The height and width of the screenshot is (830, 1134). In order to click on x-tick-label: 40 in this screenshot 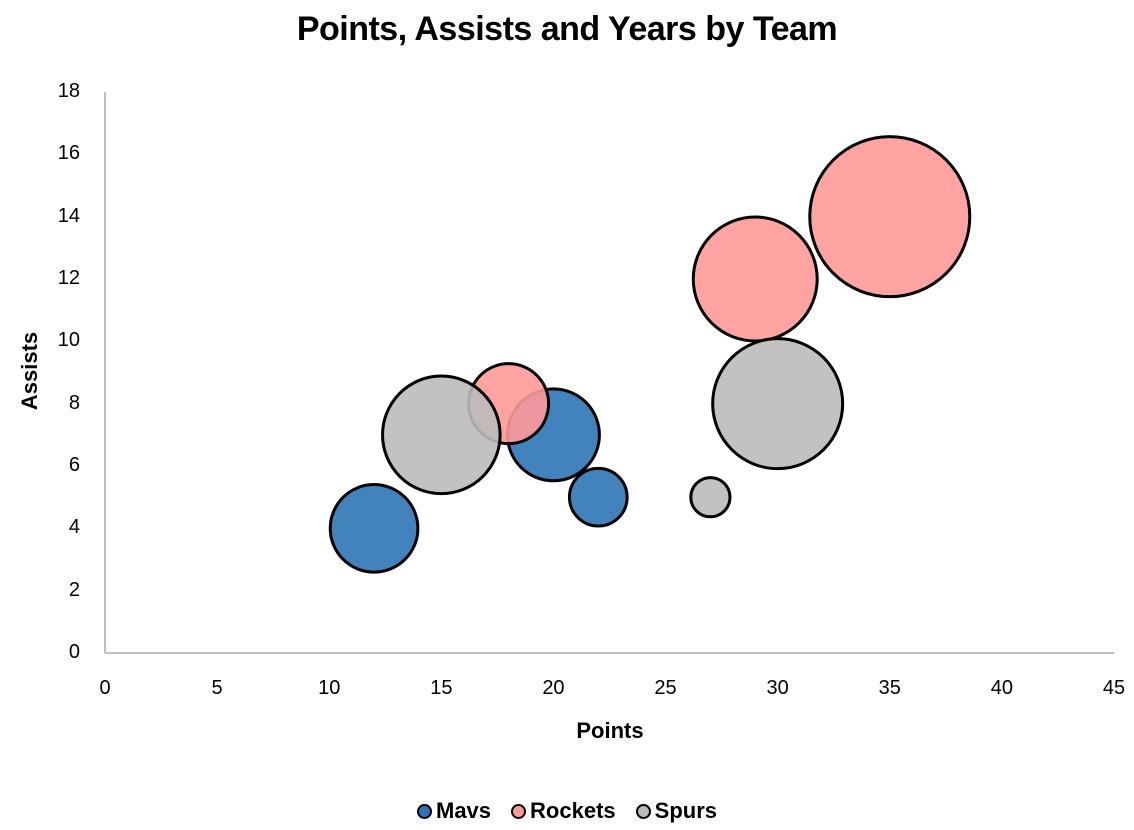, I will do `click(1001, 688)`.